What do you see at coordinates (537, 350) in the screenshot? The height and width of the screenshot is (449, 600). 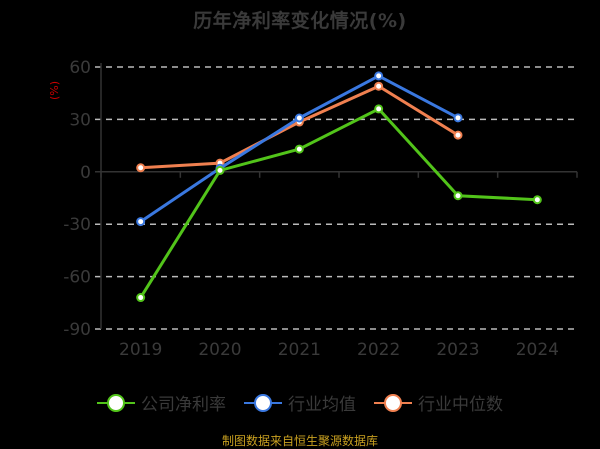 I see `x-tick-label: 2024` at bounding box center [537, 350].